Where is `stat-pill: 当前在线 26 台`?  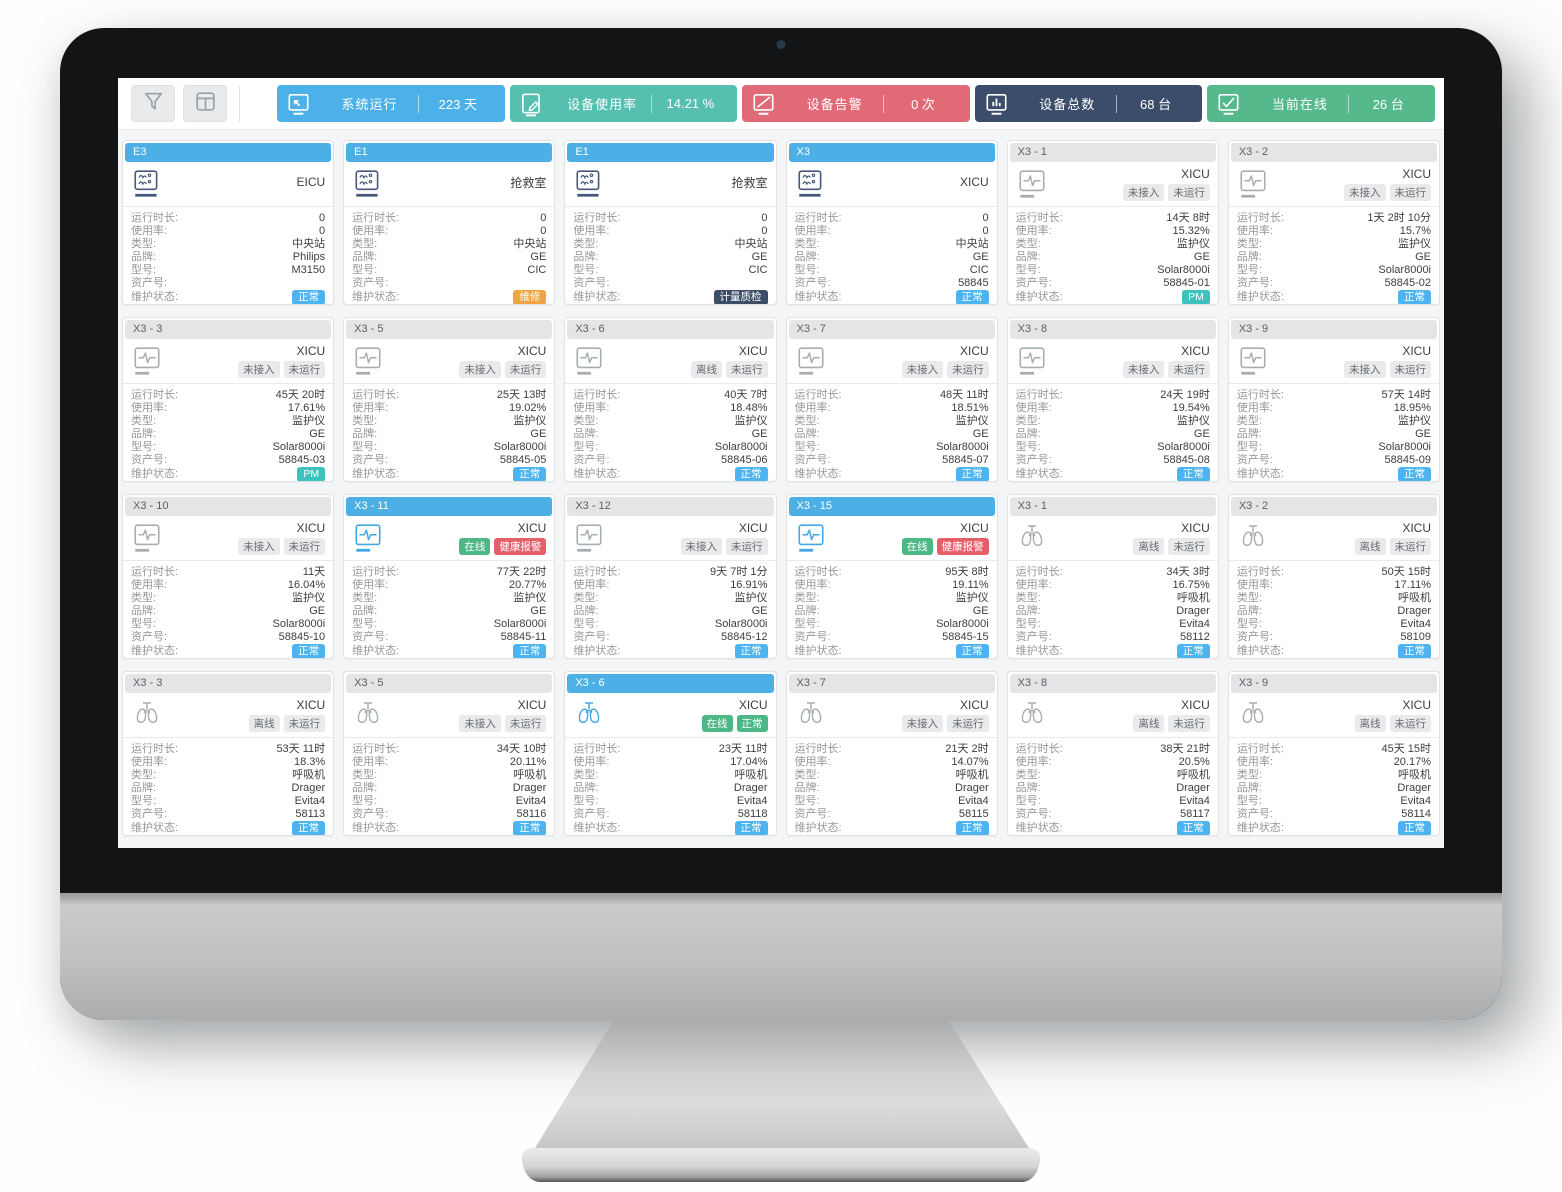
stat-pill: 当前在线 26 台 is located at coordinates (1321, 103).